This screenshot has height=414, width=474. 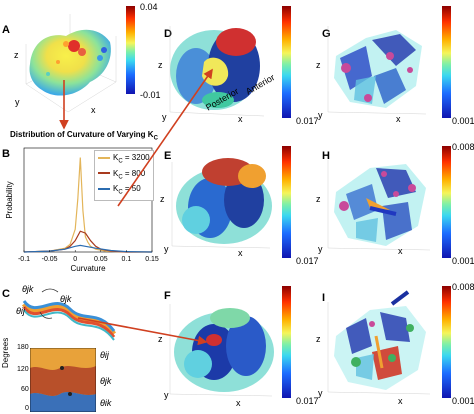 I want to click on legend-entry-800: KC = 800, so click(x=124, y=176).